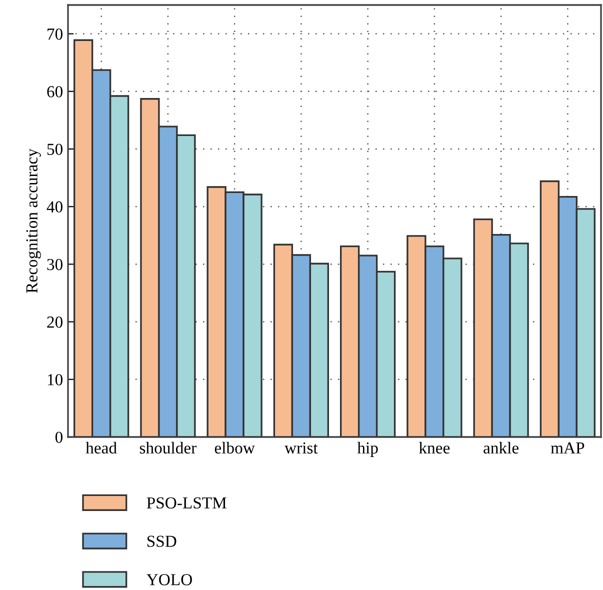 Image resolution: width=603 pixels, height=590 pixels. What do you see at coordinates (54, 207) in the screenshot?
I see `y-tick-label: 40` at bounding box center [54, 207].